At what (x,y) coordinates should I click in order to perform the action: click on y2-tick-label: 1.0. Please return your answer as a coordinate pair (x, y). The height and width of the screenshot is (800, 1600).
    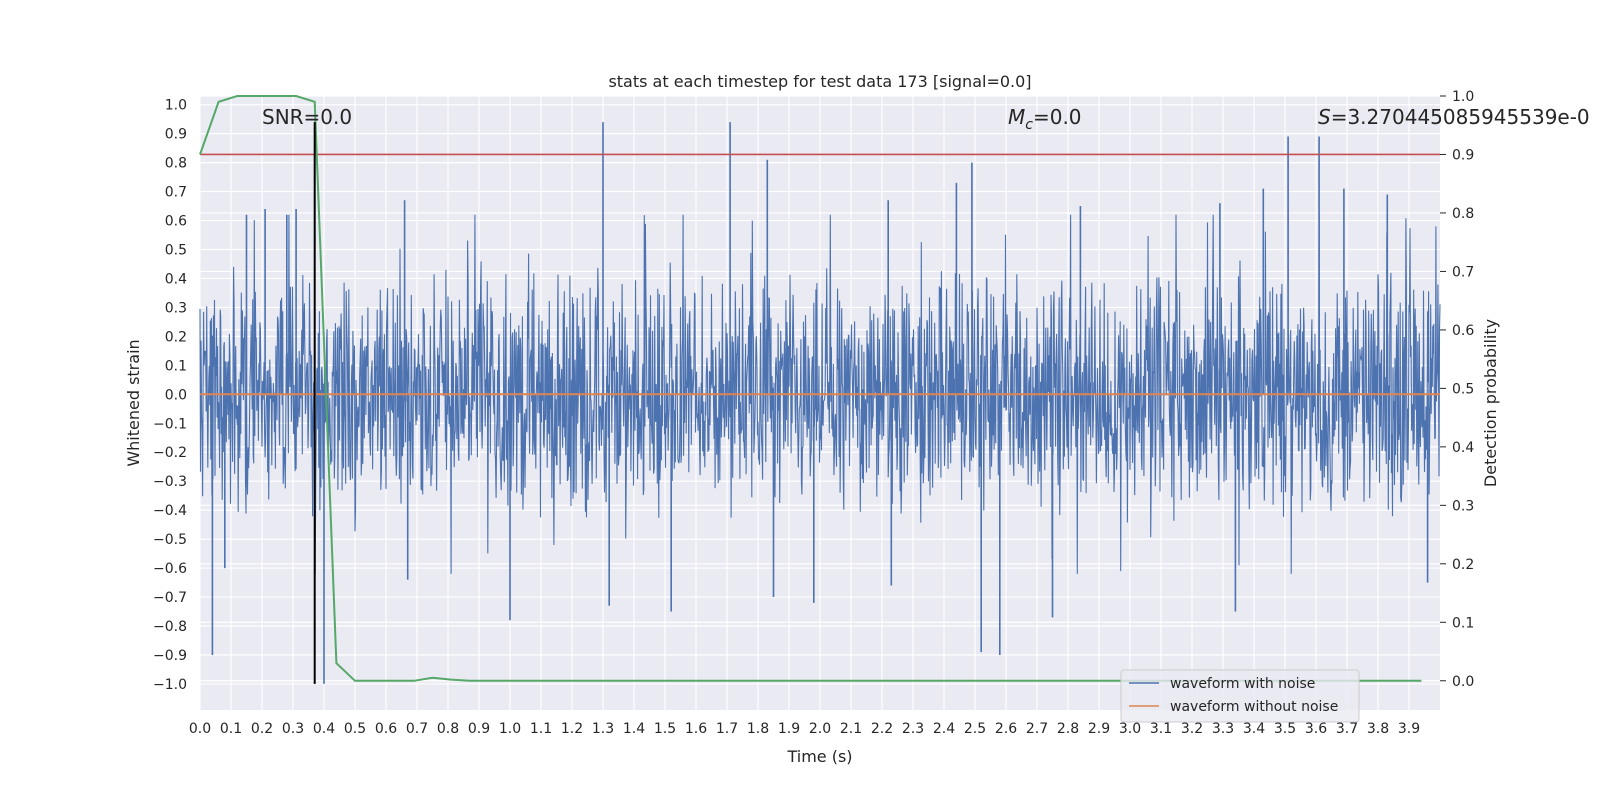
    Looking at the image, I should click on (1463, 97).